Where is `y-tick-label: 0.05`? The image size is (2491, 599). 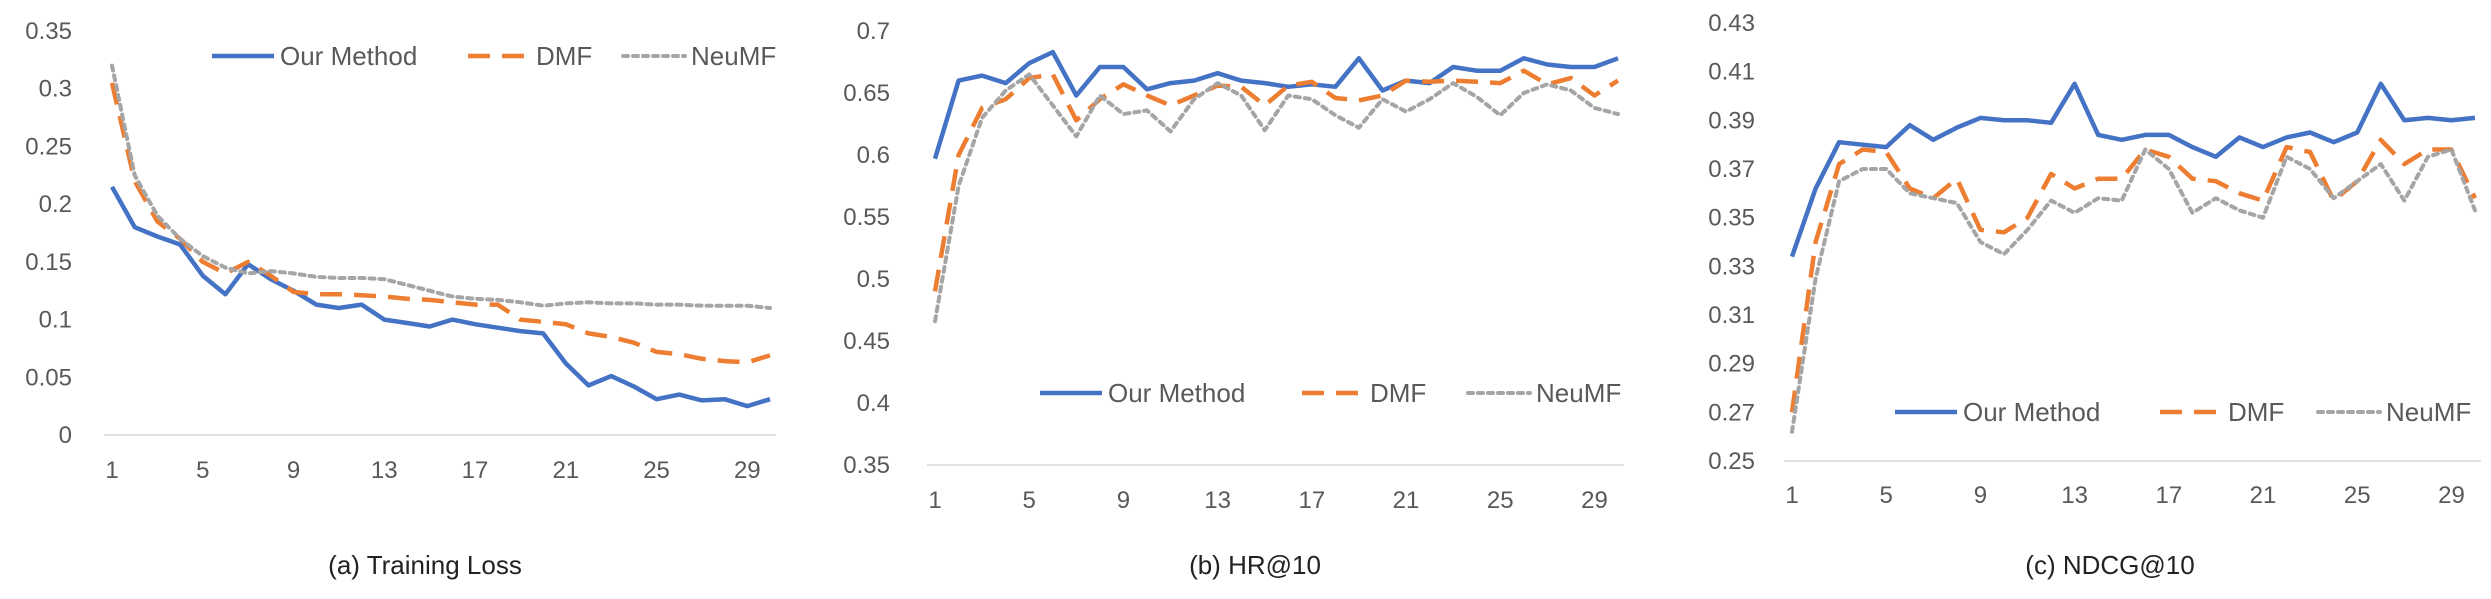 y-tick-label: 0.05 is located at coordinates (48, 377).